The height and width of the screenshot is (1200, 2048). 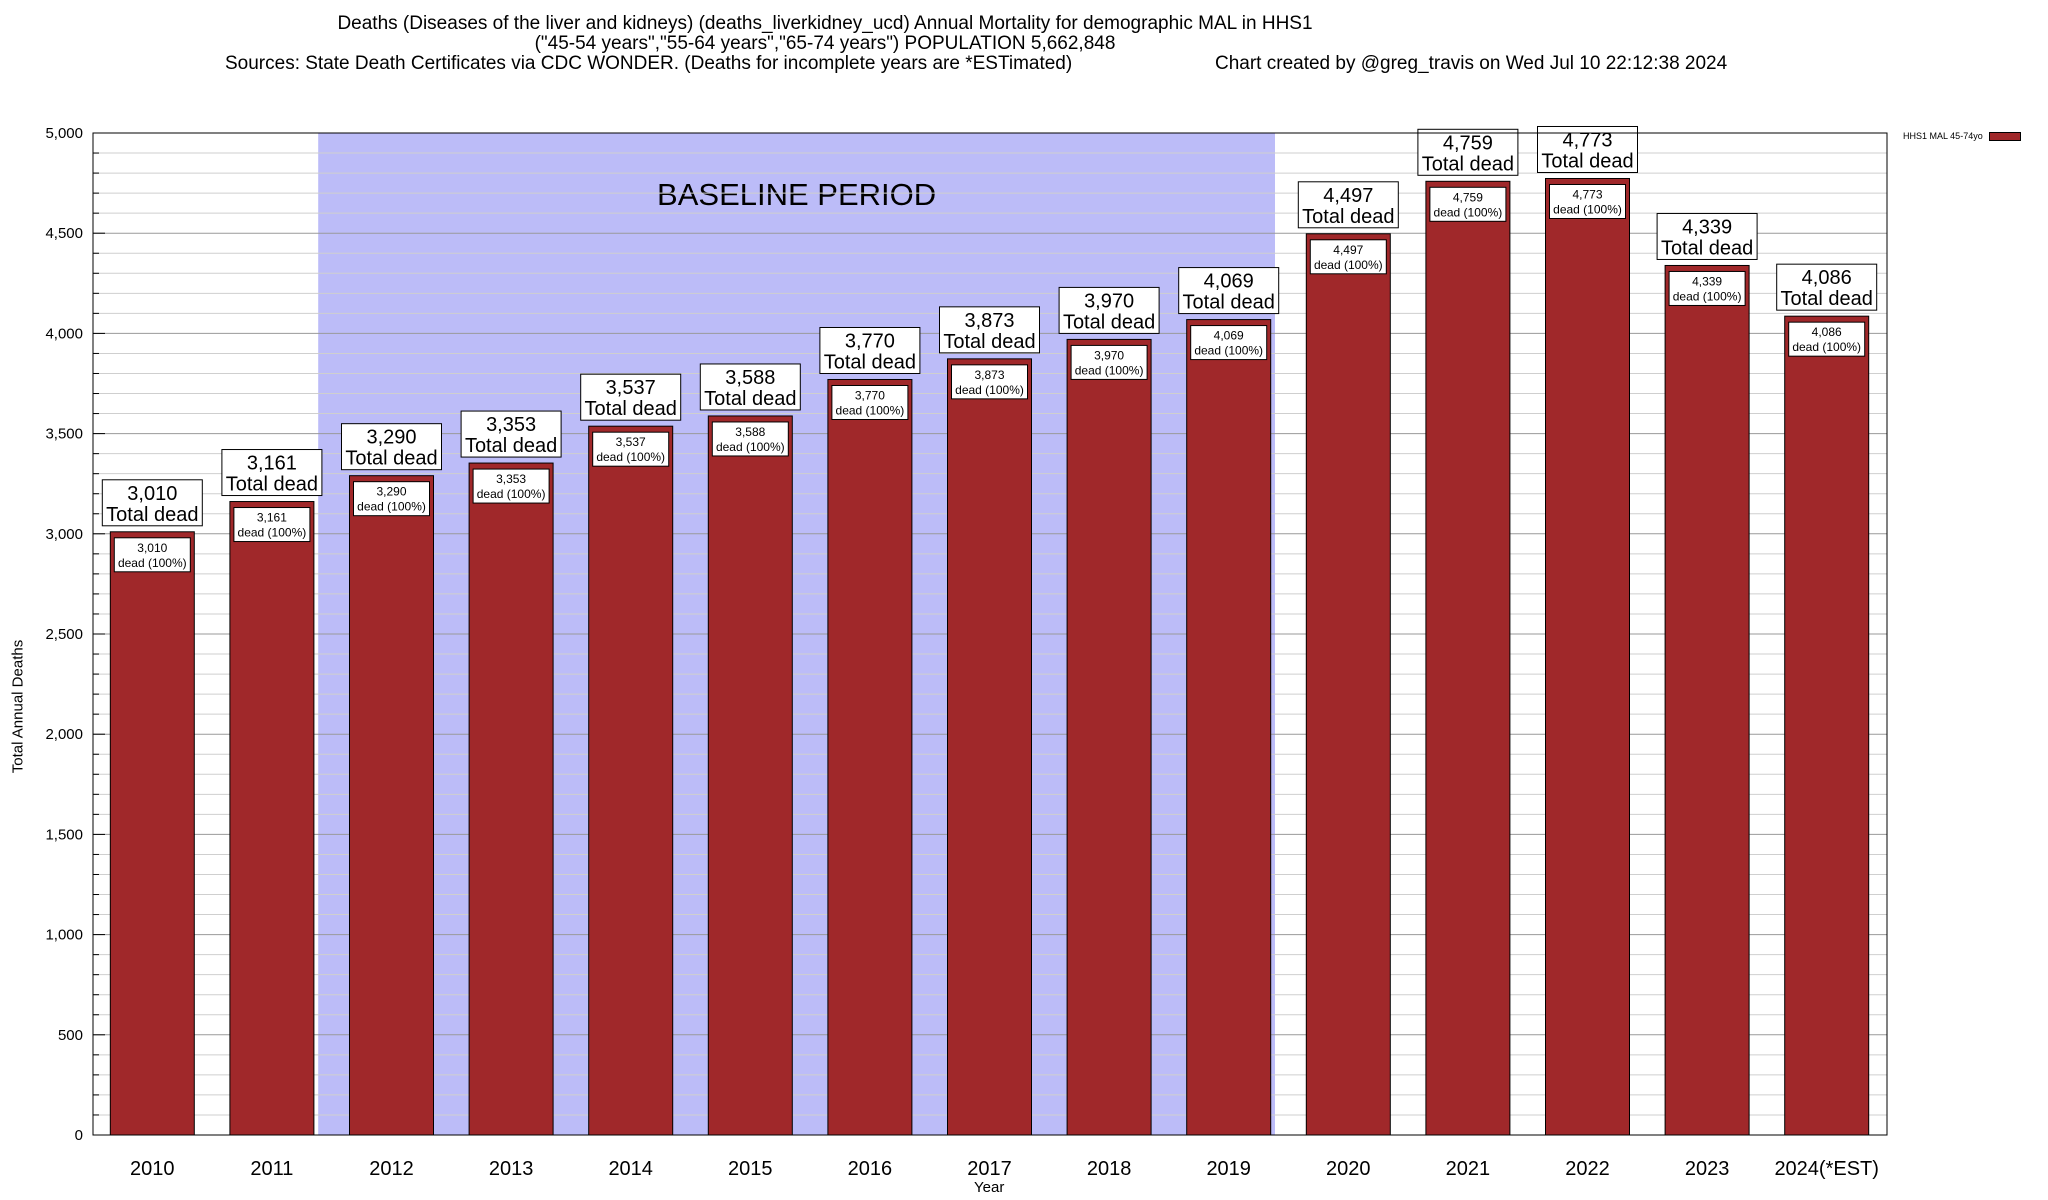 What do you see at coordinates (70, 1035) in the screenshot?
I see `y-tick-label: 500` at bounding box center [70, 1035].